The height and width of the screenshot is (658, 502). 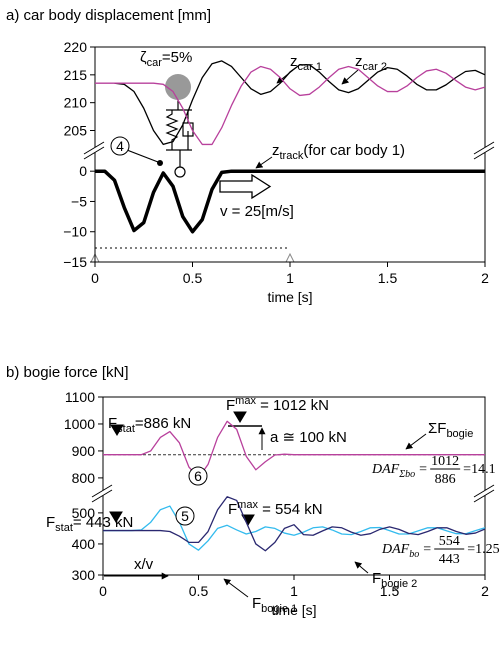 What do you see at coordinates (144, 564) in the screenshot?
I see `annotation-part: x/v` at bounding box center [144, 564].